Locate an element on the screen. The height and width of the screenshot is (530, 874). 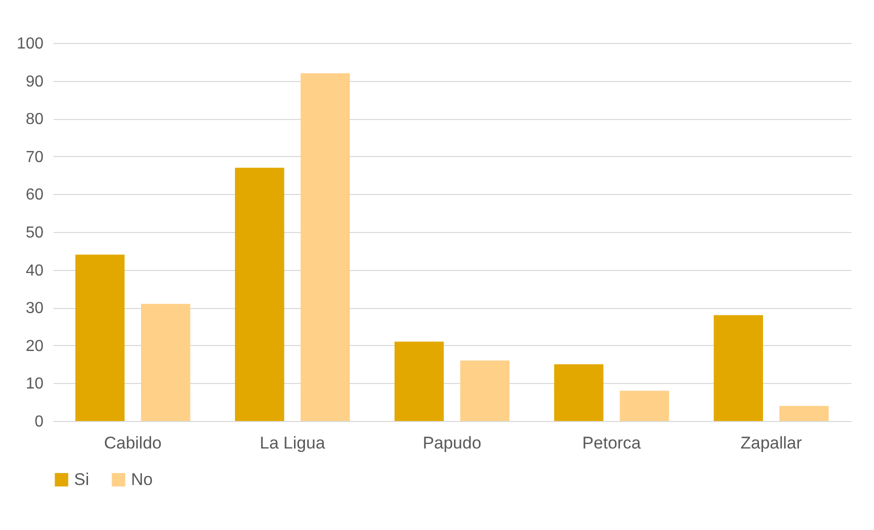
y-tick-label: 100 is located at coordinates (30, 44).